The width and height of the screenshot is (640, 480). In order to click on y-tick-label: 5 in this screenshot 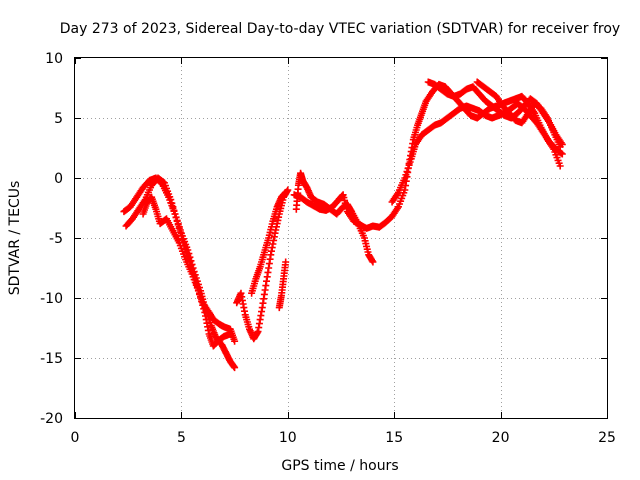, I will do `click(58, 119)`.